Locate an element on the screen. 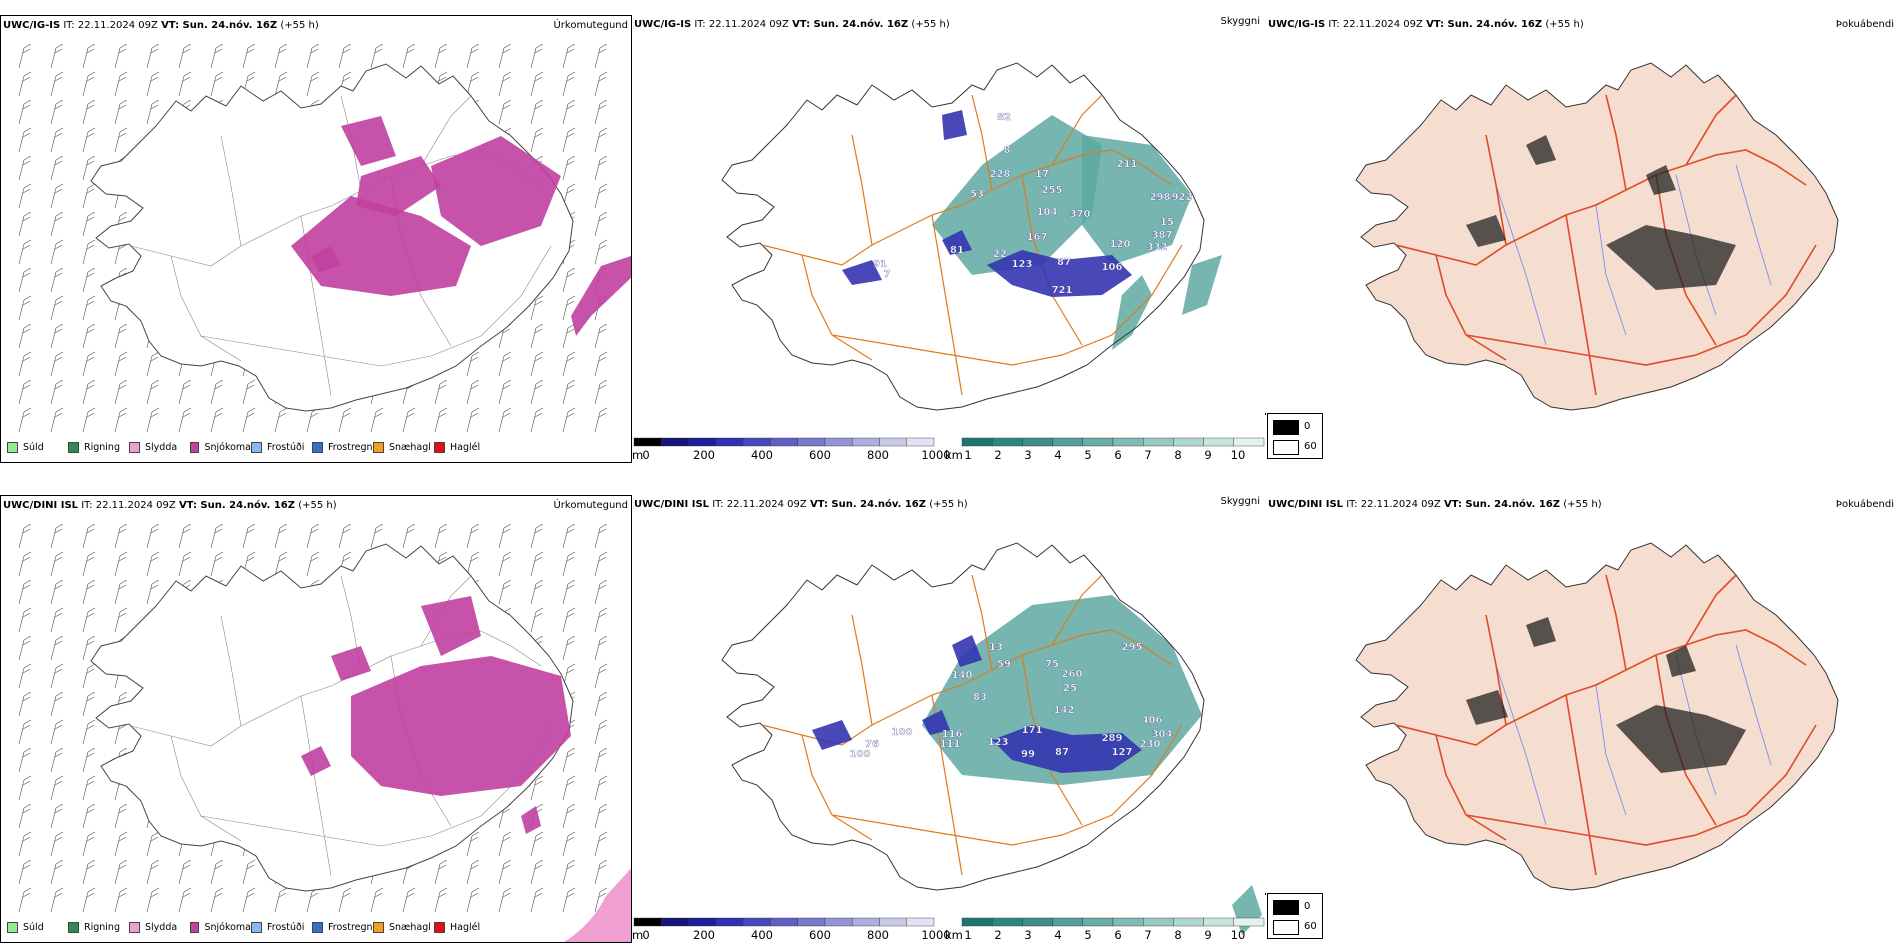  valid-time: VT: Sun. 24.nóv. 16Z is located at coordinates (850, 24).